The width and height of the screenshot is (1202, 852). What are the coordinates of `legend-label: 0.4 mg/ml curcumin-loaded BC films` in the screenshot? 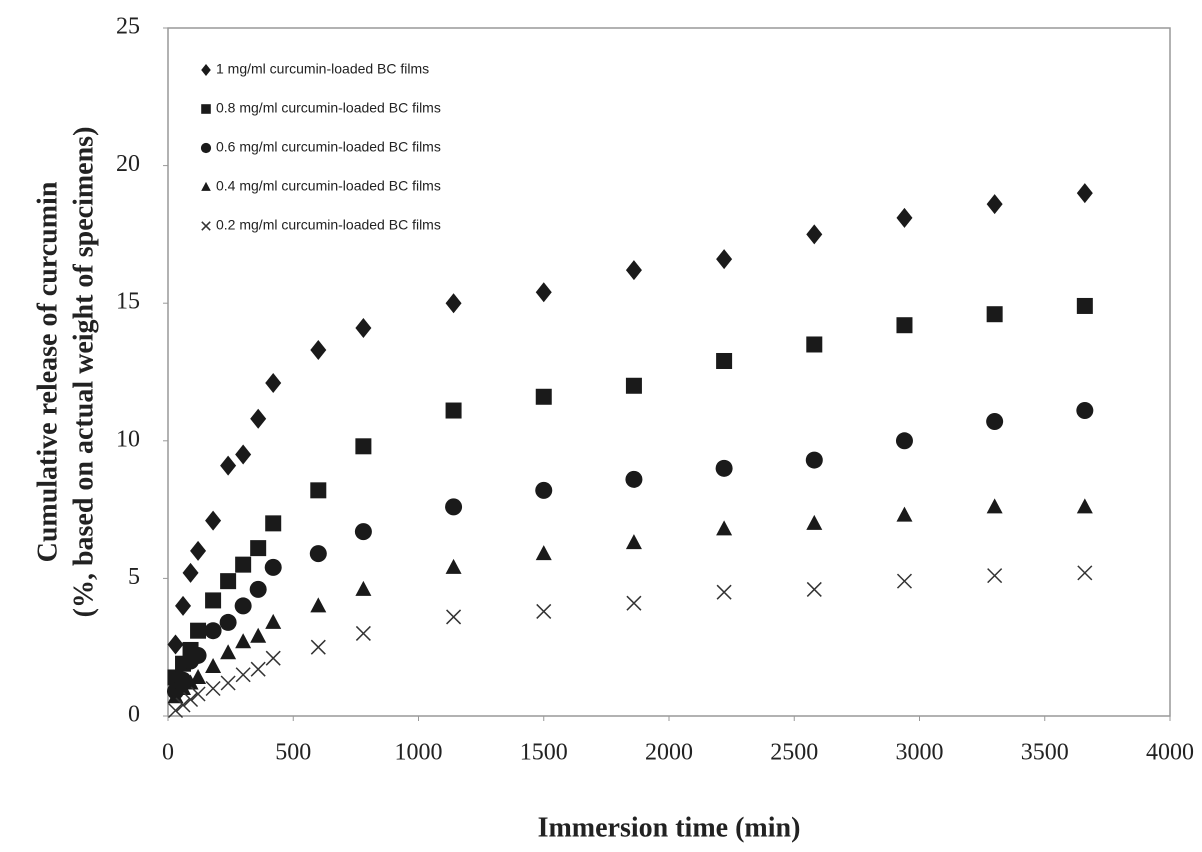 It's located at (328, 186).